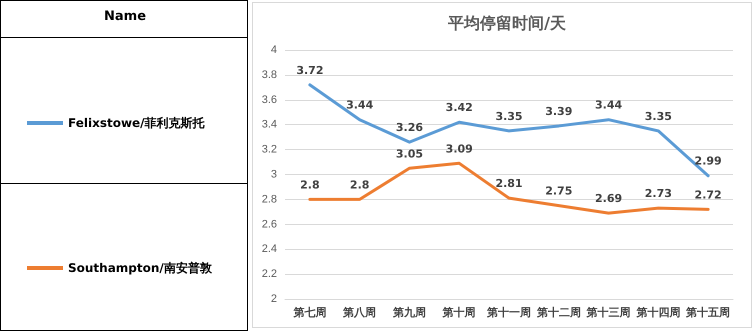 The height and width of the screenshot is (331, 755). Describe the element at coordinates (509, 183) in the screenshot. I see `data-label: 2.81` at that location.